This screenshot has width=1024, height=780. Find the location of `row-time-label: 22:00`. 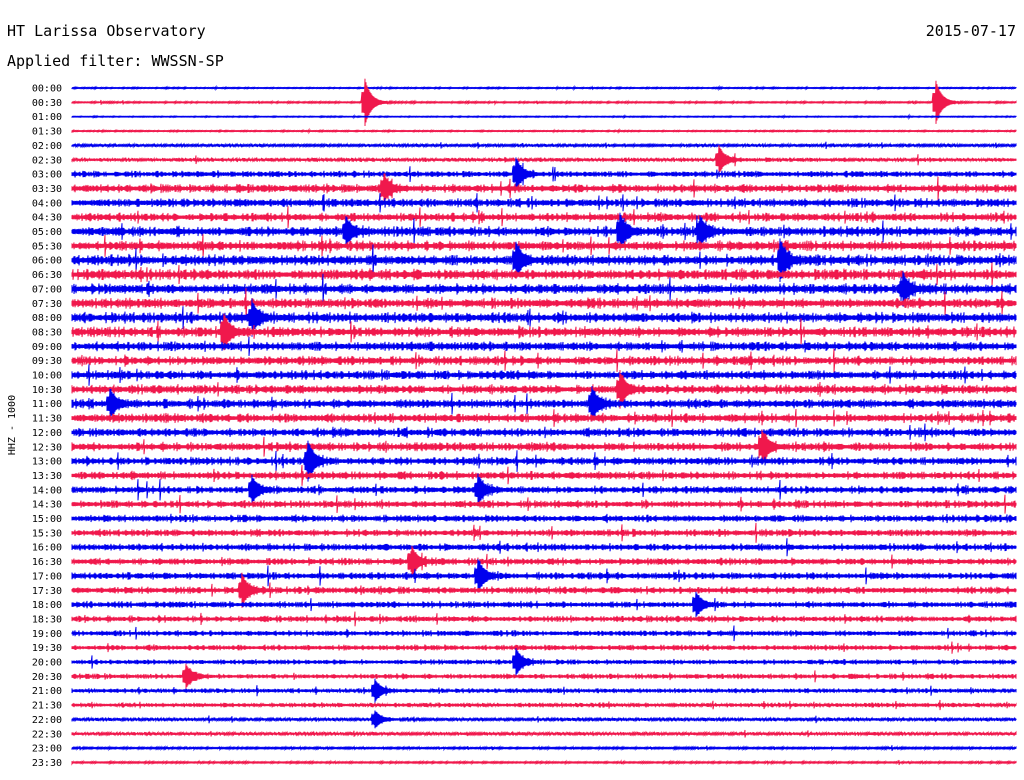

row-time-label: 22:00 is located at coordinates (47, 720).